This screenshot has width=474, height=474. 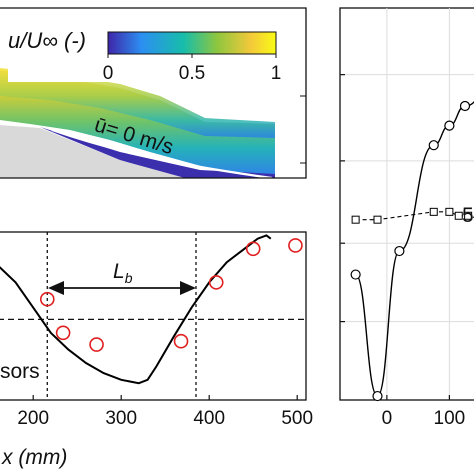 What do you see at coordinates (192, 43) in the screenshot?
I see `colorbar` at bounding box center [192, 43].